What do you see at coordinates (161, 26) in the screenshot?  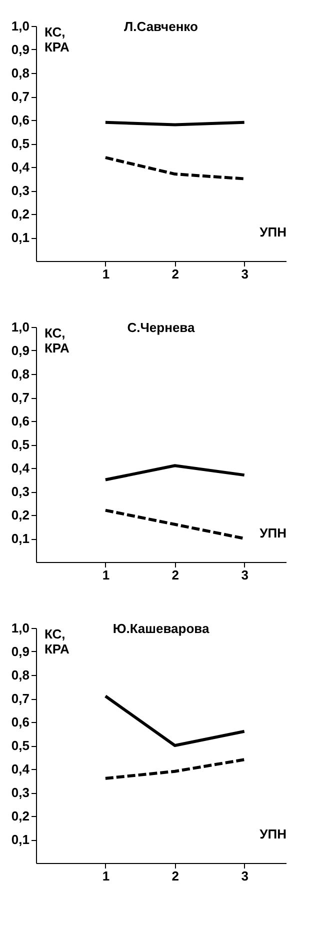 I see `chart-title: Л.Савченко` at bounding box center [161, 26].